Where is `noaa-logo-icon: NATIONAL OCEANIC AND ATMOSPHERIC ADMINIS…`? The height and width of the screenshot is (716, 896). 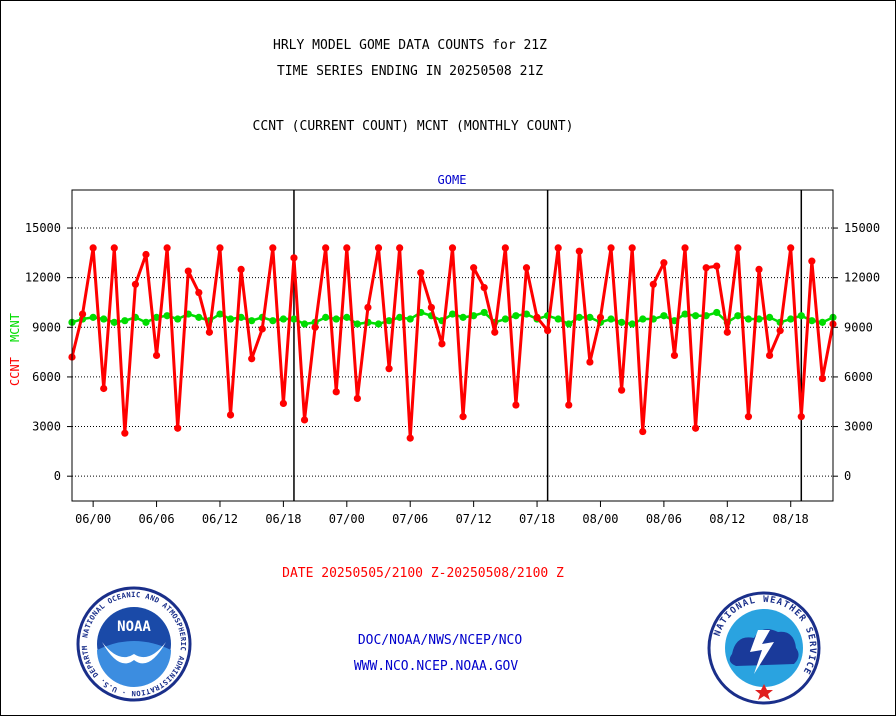
noaa-logo-icon: NATIONAL OCEANIC AND ATMOSPHERIC ADMINIS… is located at coordinates (133, 643).